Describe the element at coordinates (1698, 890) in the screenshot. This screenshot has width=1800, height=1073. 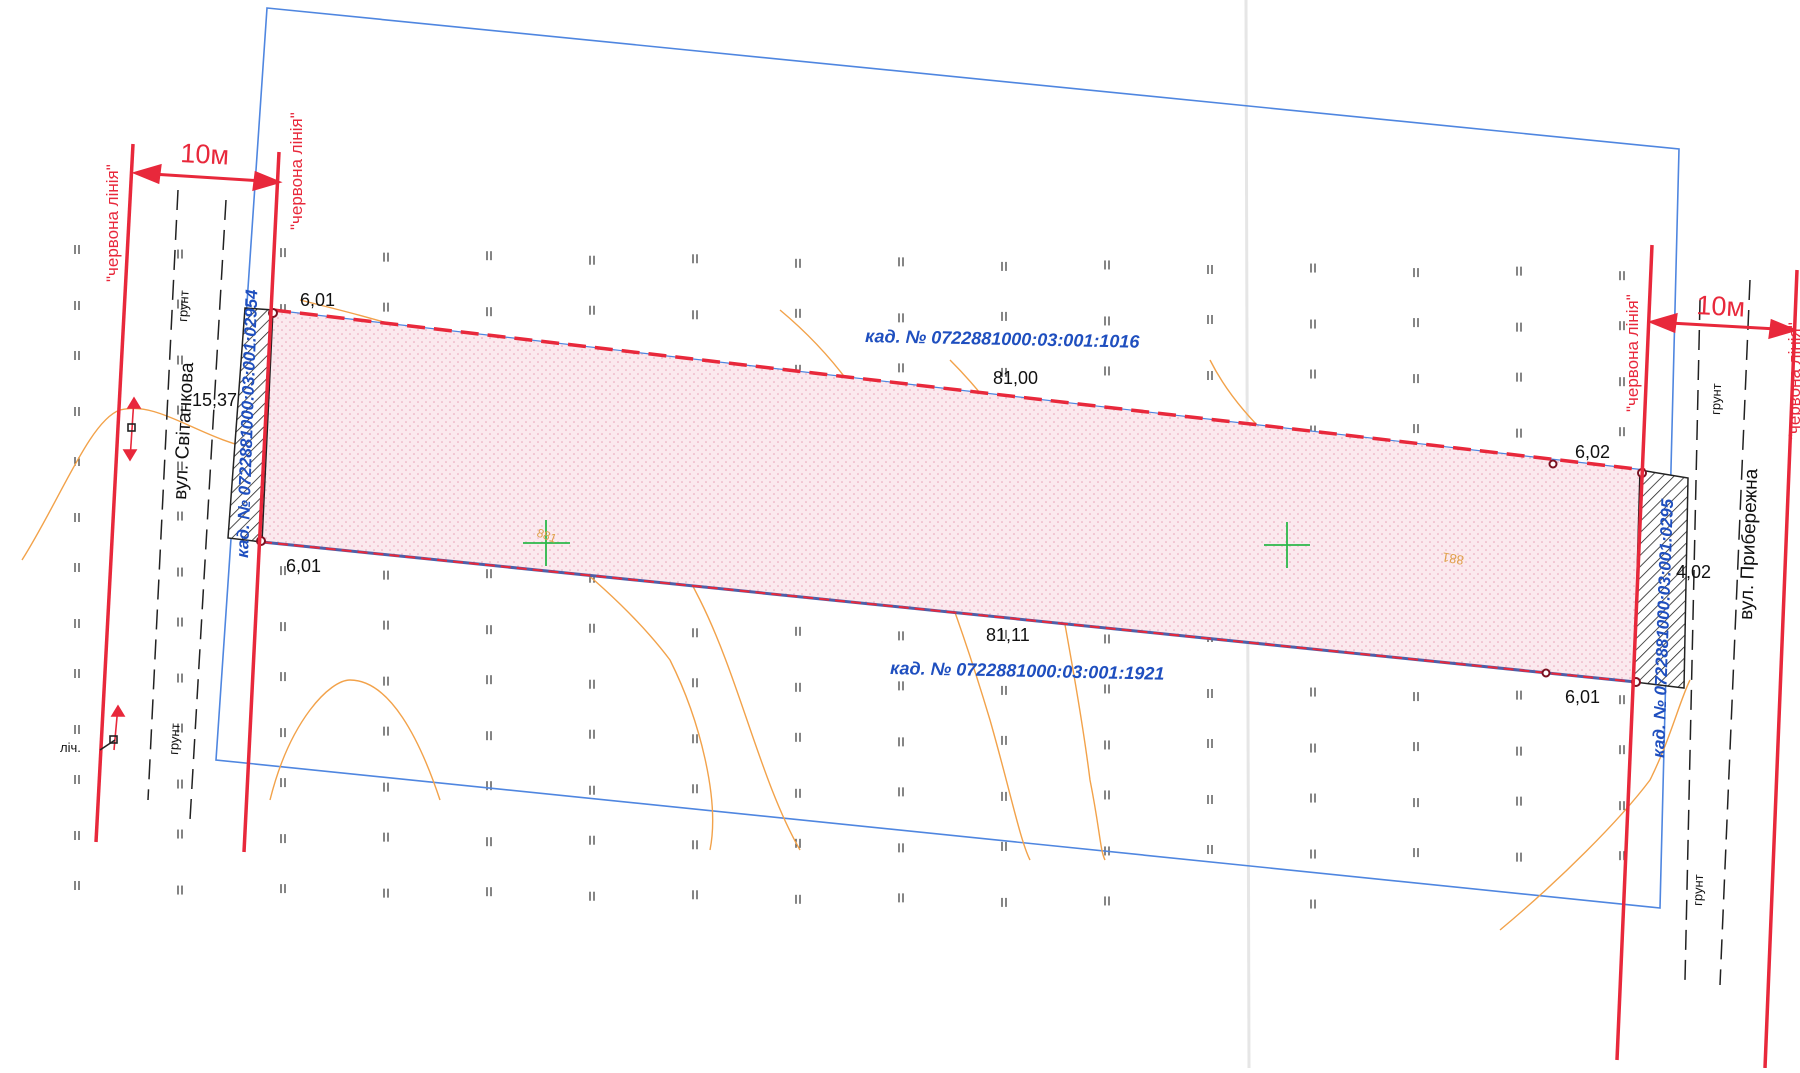
I see `ground-label-4: грунт` at that location.